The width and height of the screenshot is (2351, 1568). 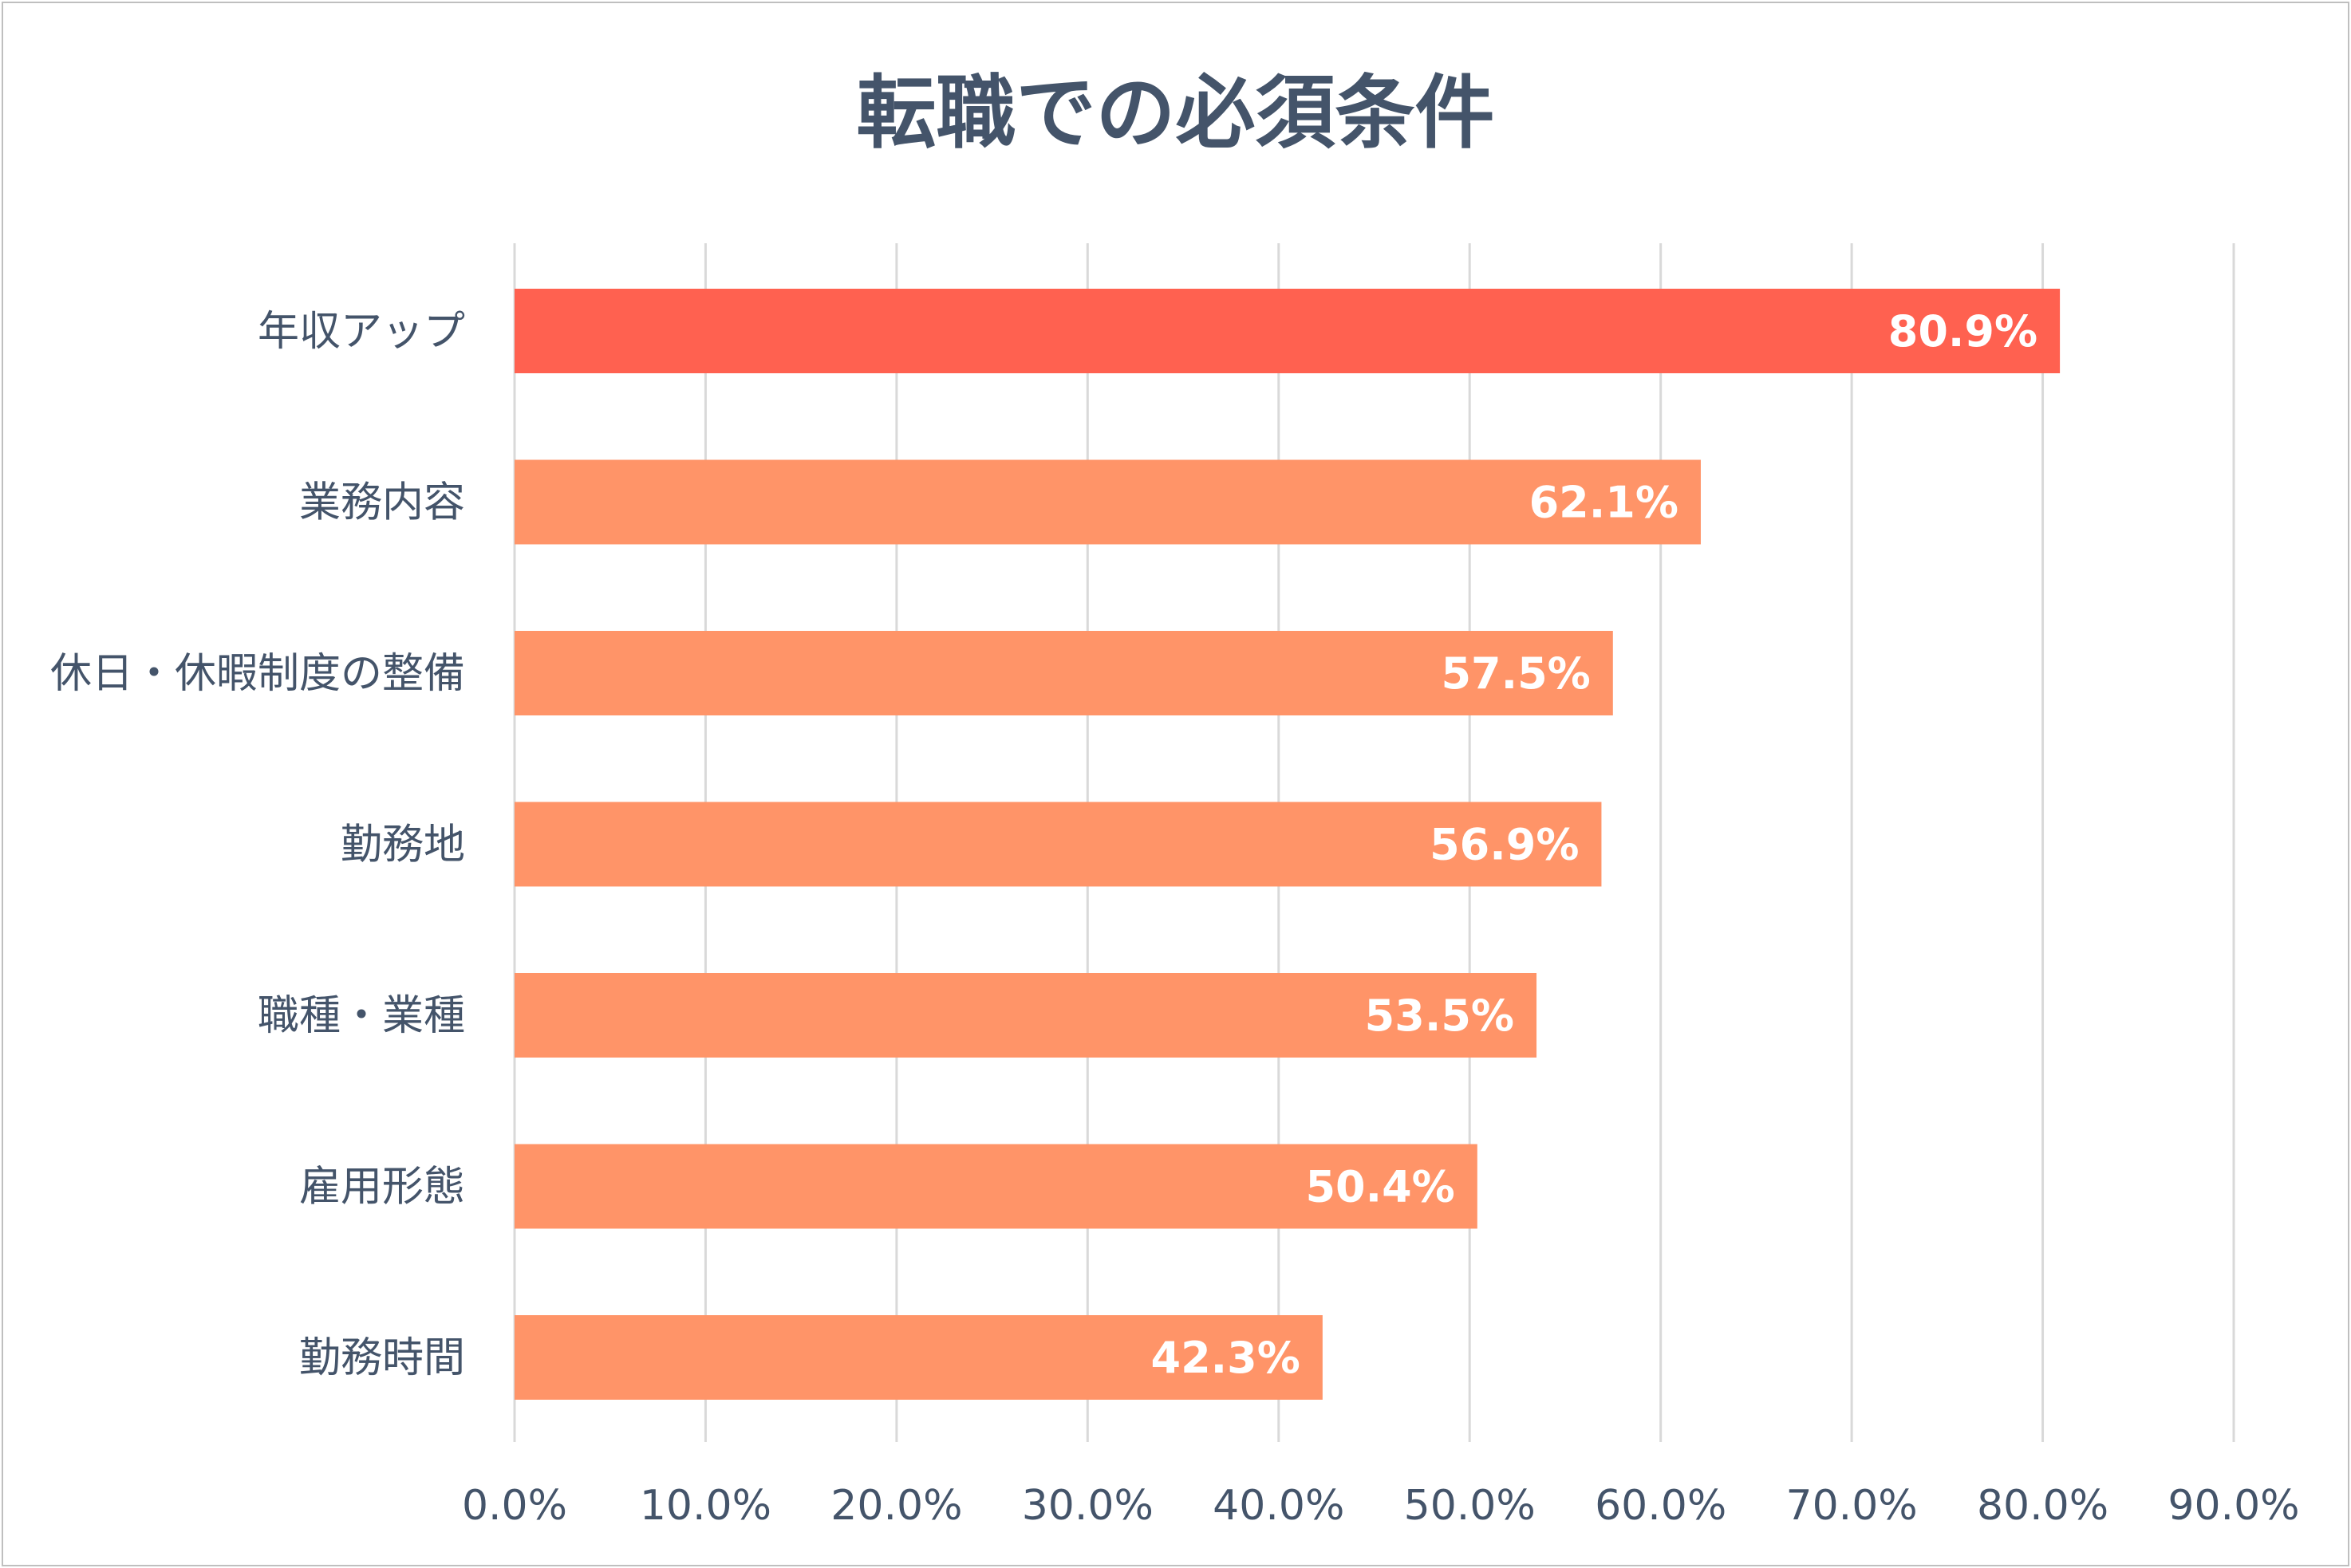 What do you see at coordinates (1439, 1016) in the screenshot?
I see `value-label: 53.5%` at bounding box center [1439, 1016].